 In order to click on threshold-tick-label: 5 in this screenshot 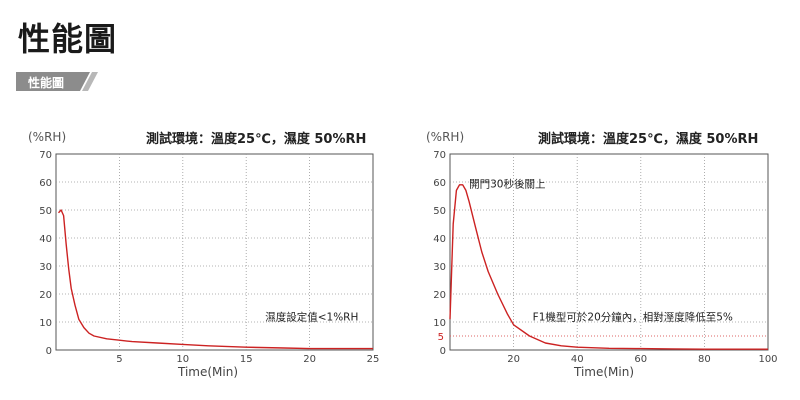, I will do `click(441, 337)`.